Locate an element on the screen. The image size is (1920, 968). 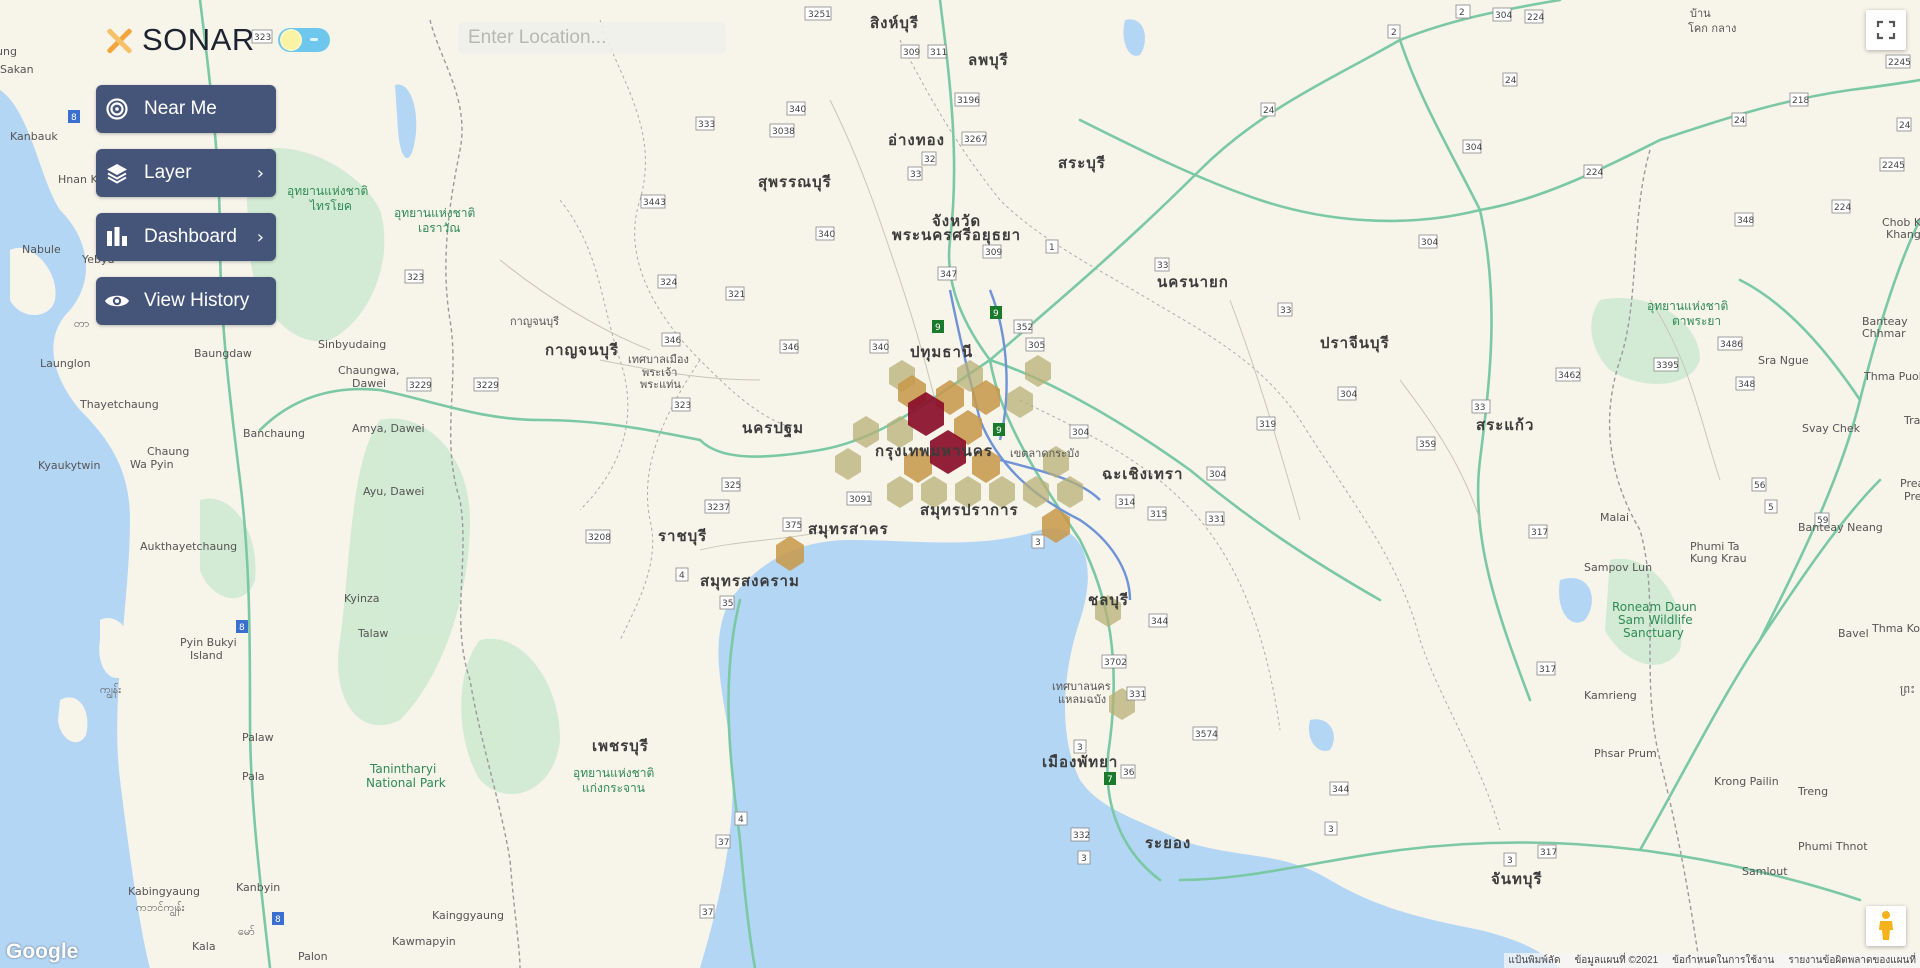
svg-text: 305 is located at coordinates (1036, 346).